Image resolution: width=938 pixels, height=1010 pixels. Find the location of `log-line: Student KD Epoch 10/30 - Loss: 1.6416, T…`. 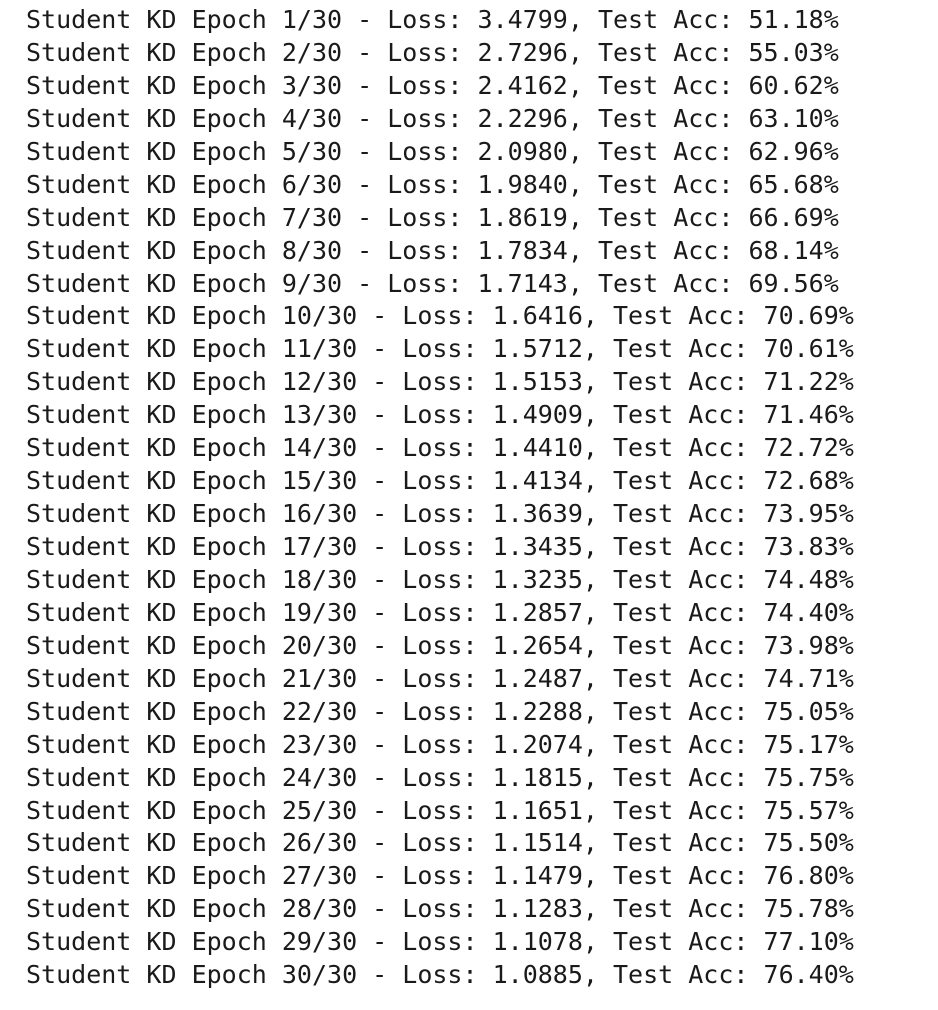

log-line: Student KD Epoch 10/30 - Loss: 1.6416, T… is located at coordinates (440, 316).